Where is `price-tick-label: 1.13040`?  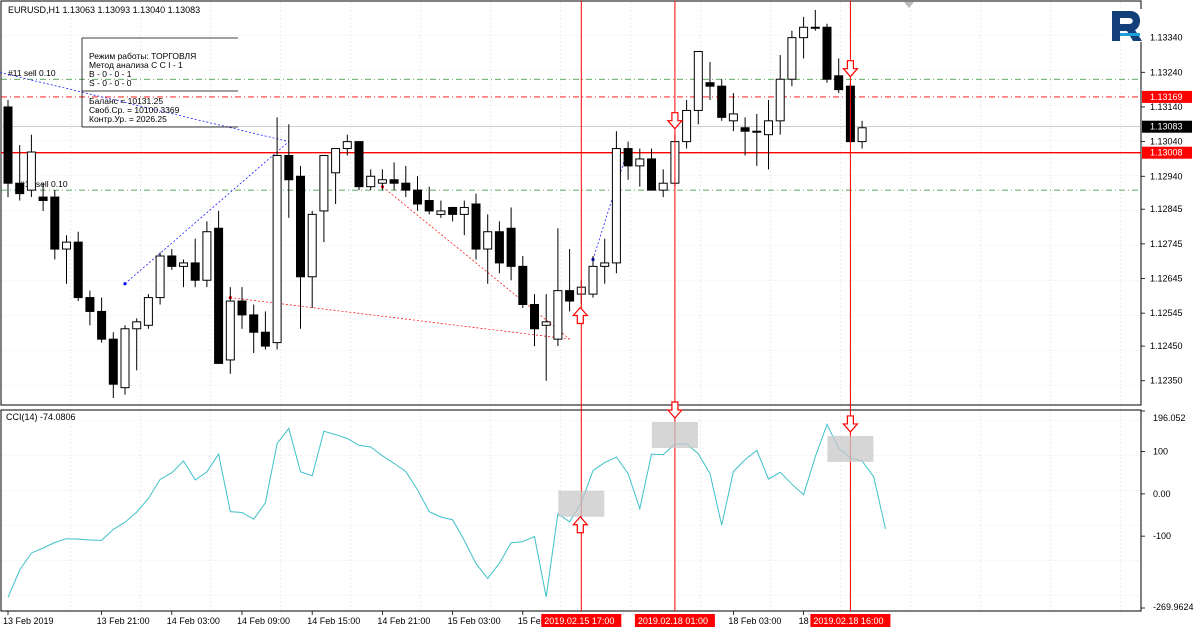 price-tick-label: 1.13040 is located at coordinates (1166, 142).